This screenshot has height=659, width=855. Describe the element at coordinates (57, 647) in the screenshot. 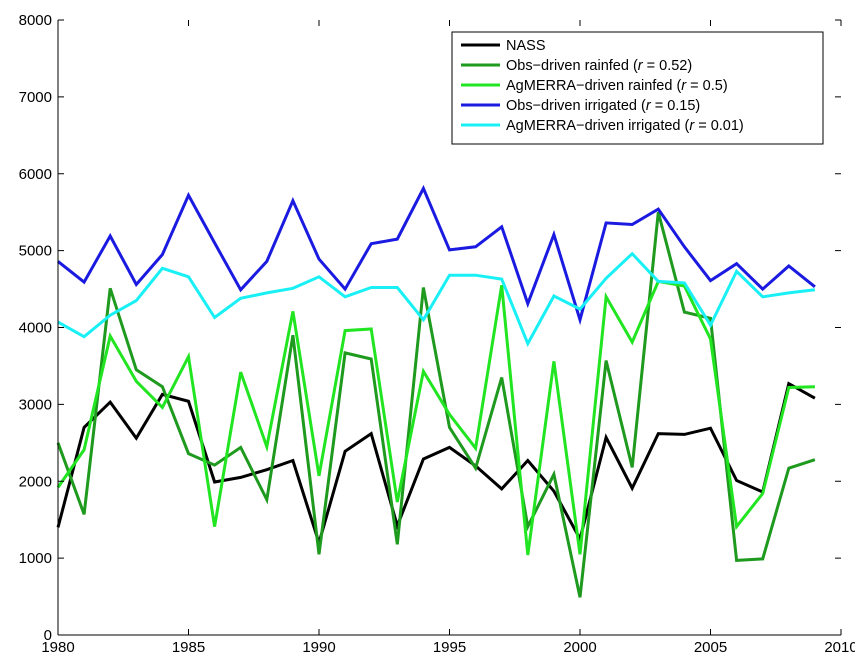

I see `x-tick-label: 1980` at that location.